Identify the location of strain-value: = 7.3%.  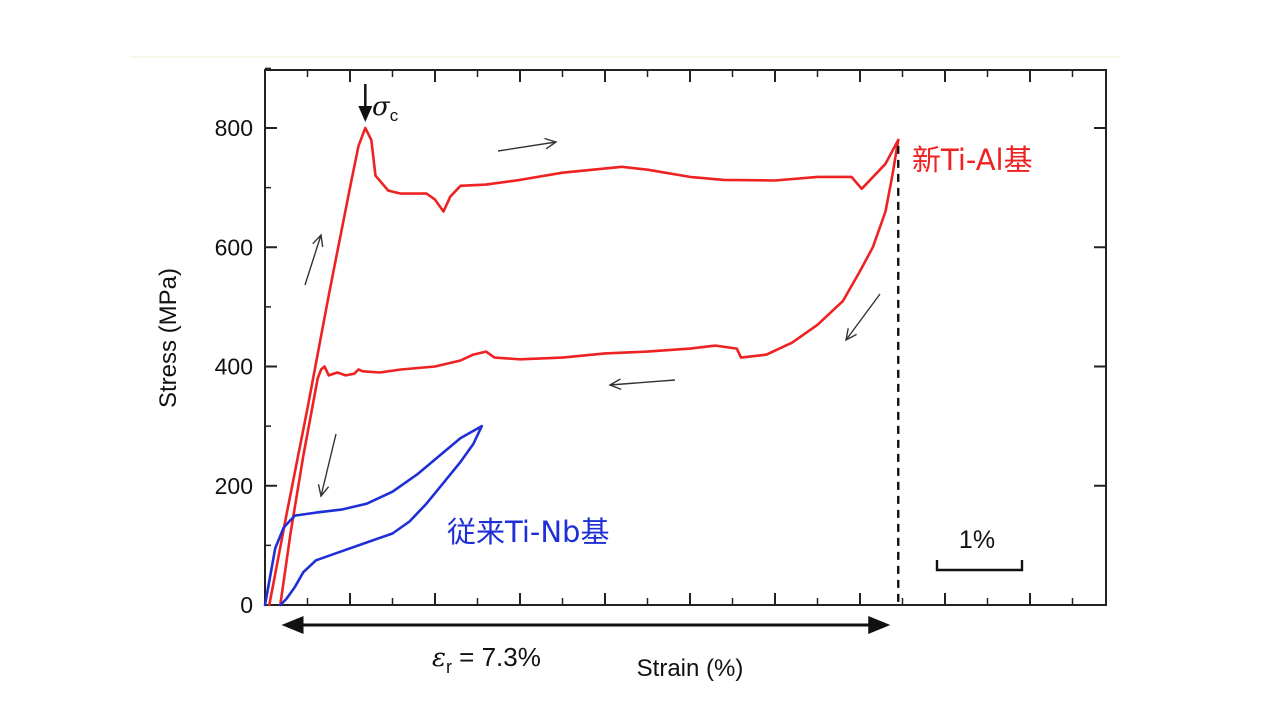
(496, 657).